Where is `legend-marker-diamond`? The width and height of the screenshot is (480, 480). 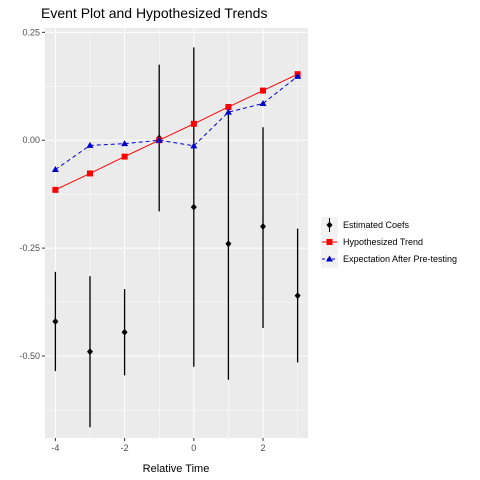 legend-marker-diamond is located at coordinates (329, 225).